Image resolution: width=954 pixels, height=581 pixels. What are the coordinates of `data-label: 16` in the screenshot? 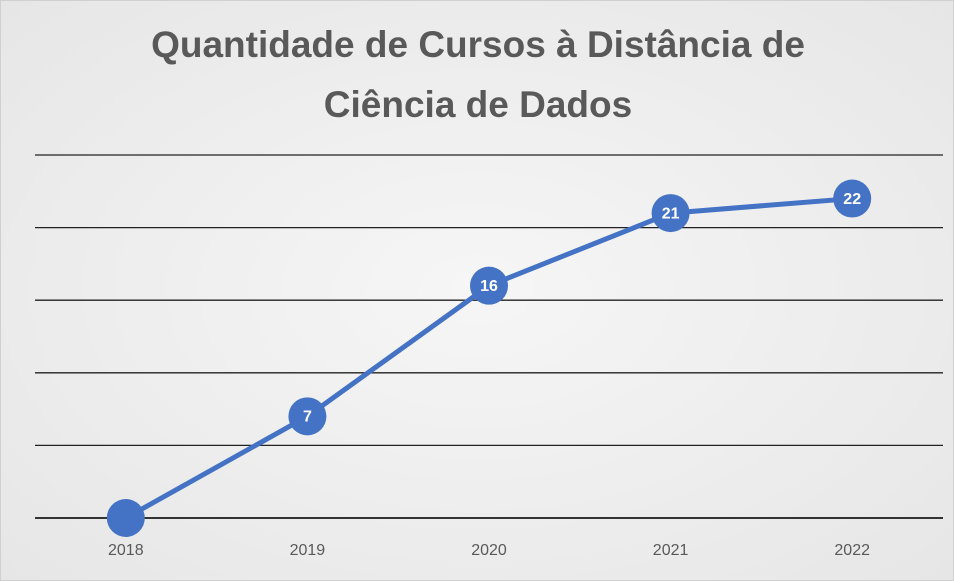 It's located at (489, 286).